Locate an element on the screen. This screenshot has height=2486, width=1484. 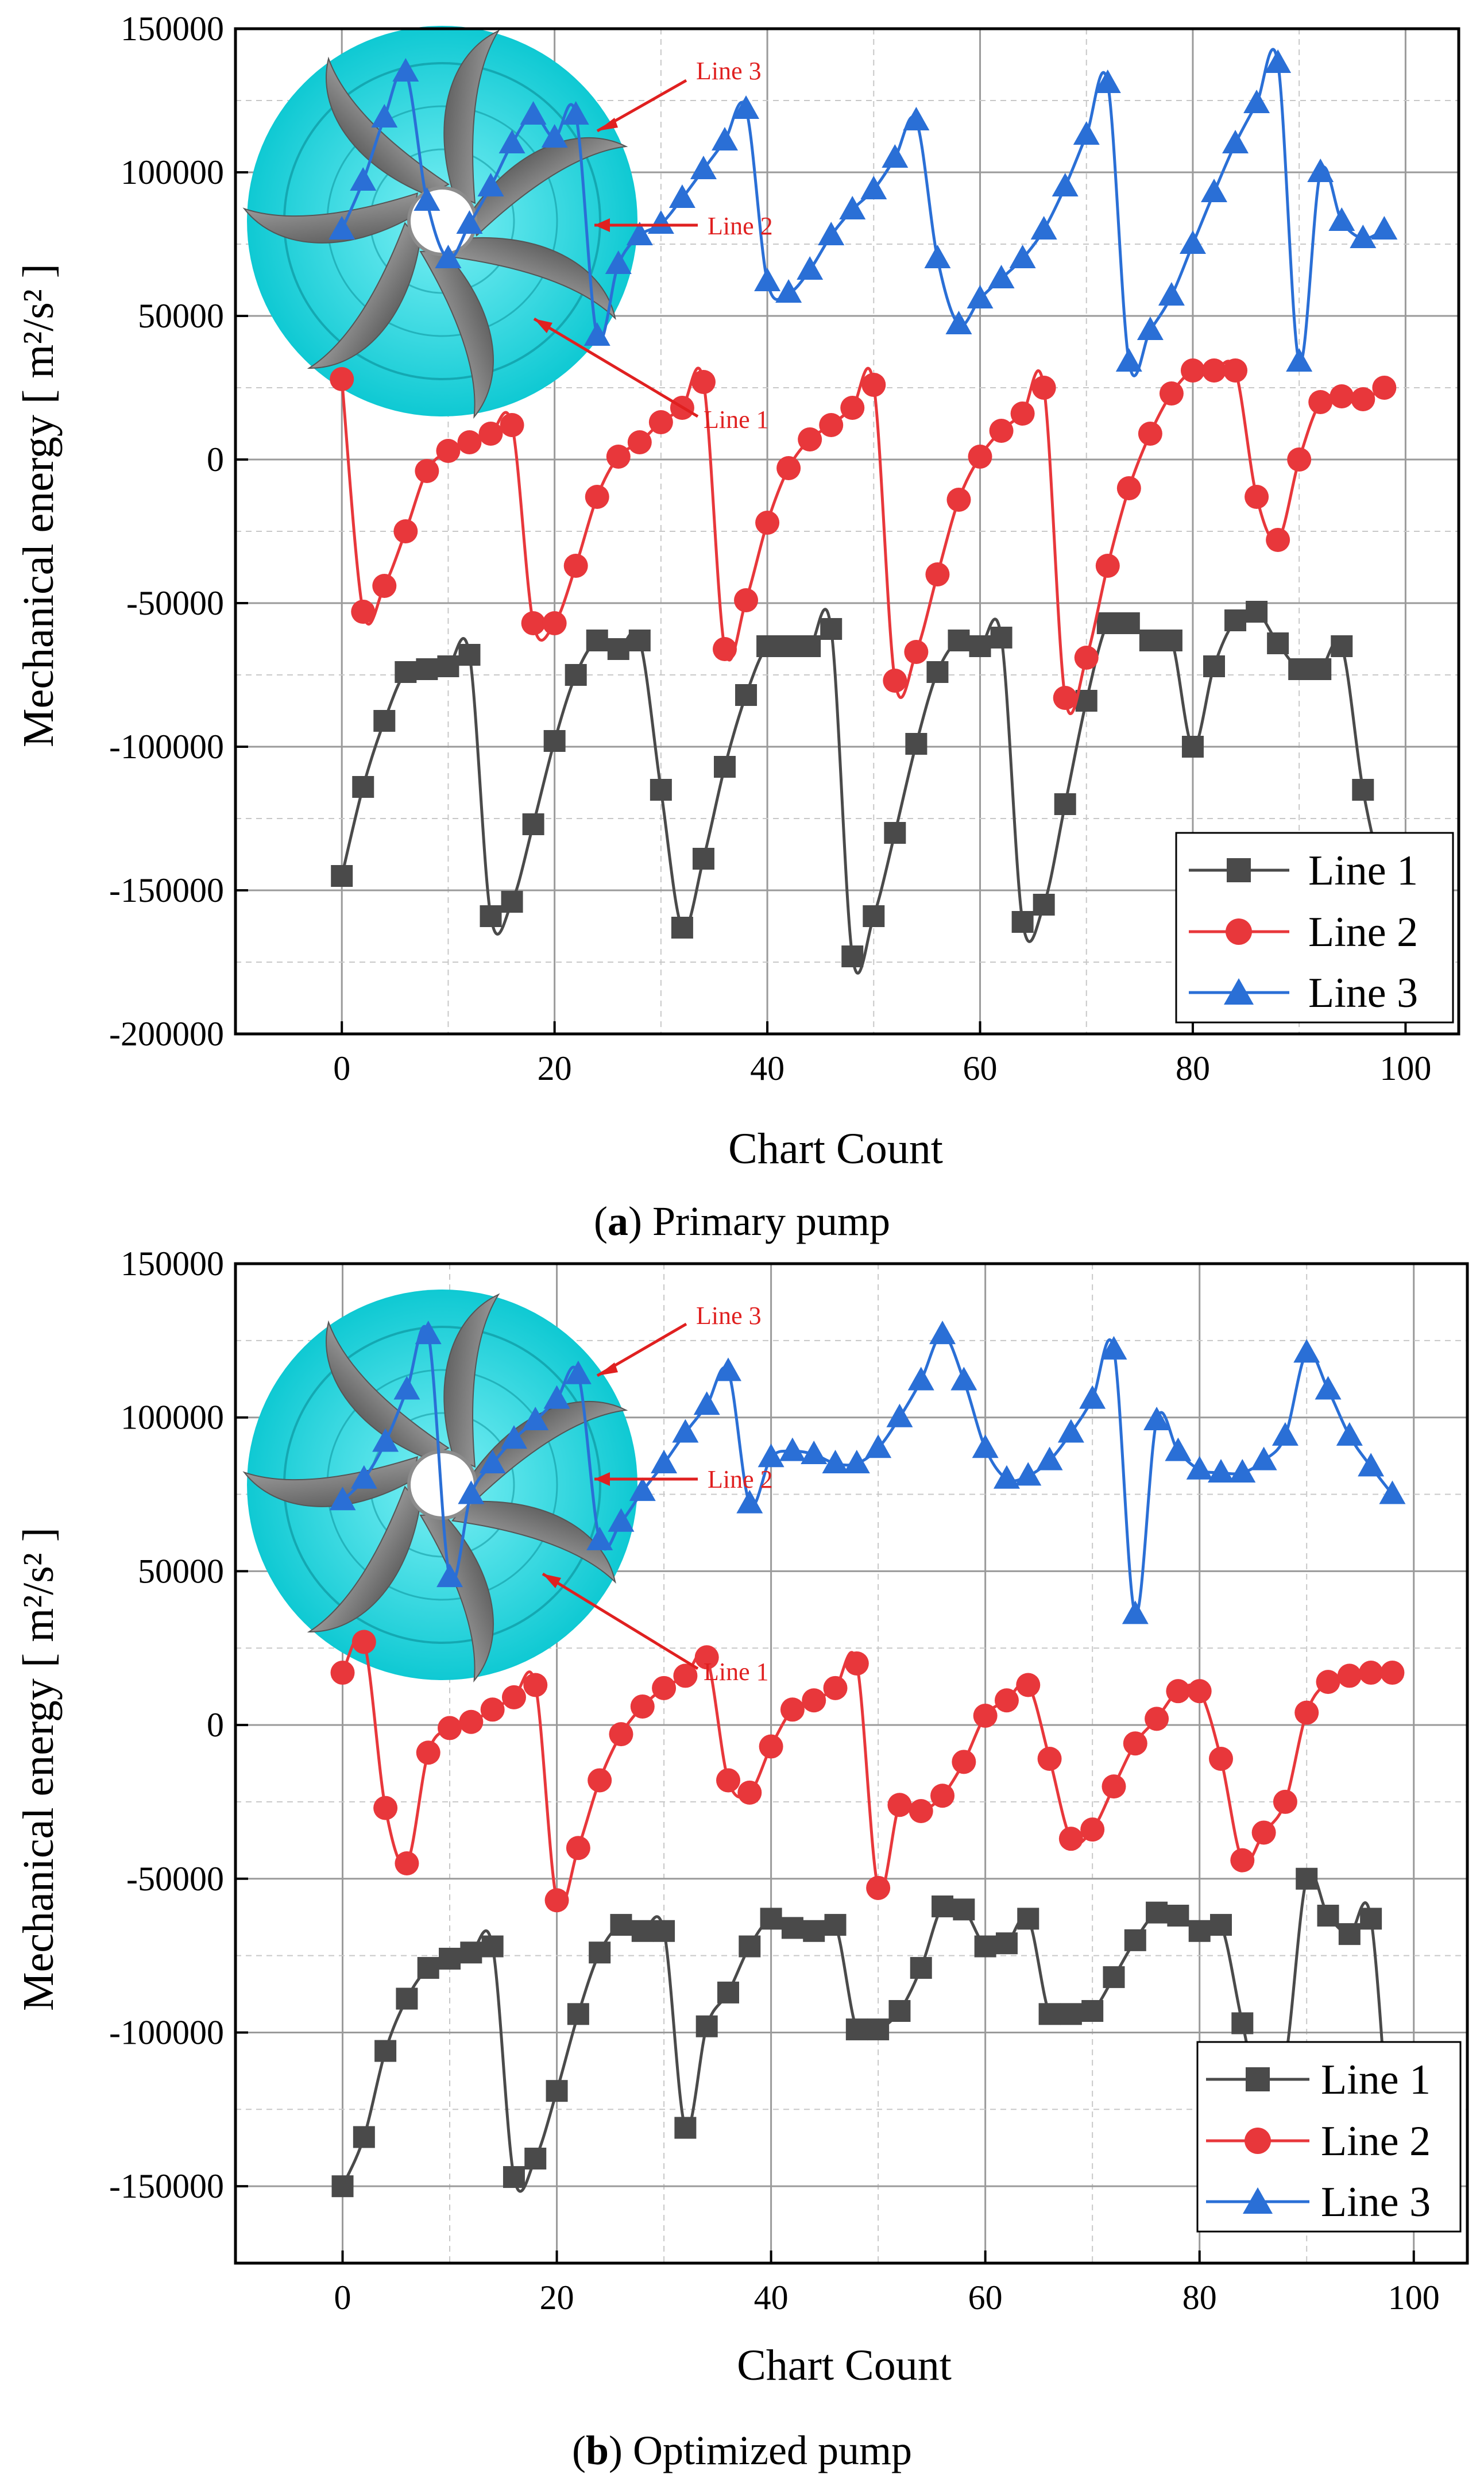
chart-a-y-axis-prefix: Mechanical energy [ is located at coordinates (38, 568).